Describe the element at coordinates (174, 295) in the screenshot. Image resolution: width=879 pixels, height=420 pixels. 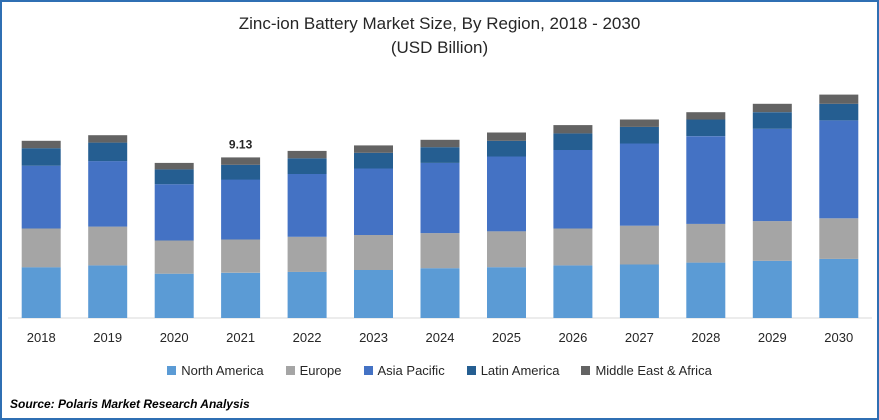
I see `bar-segment-2020-north-america` at that location.